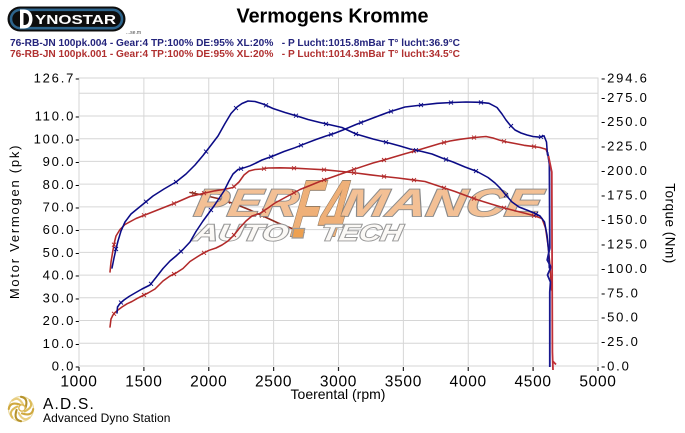  What do you see at coordinates (62, 252) in the screenshot?
I see `svg-text: 50.0-` at bounding box center [62, 252].